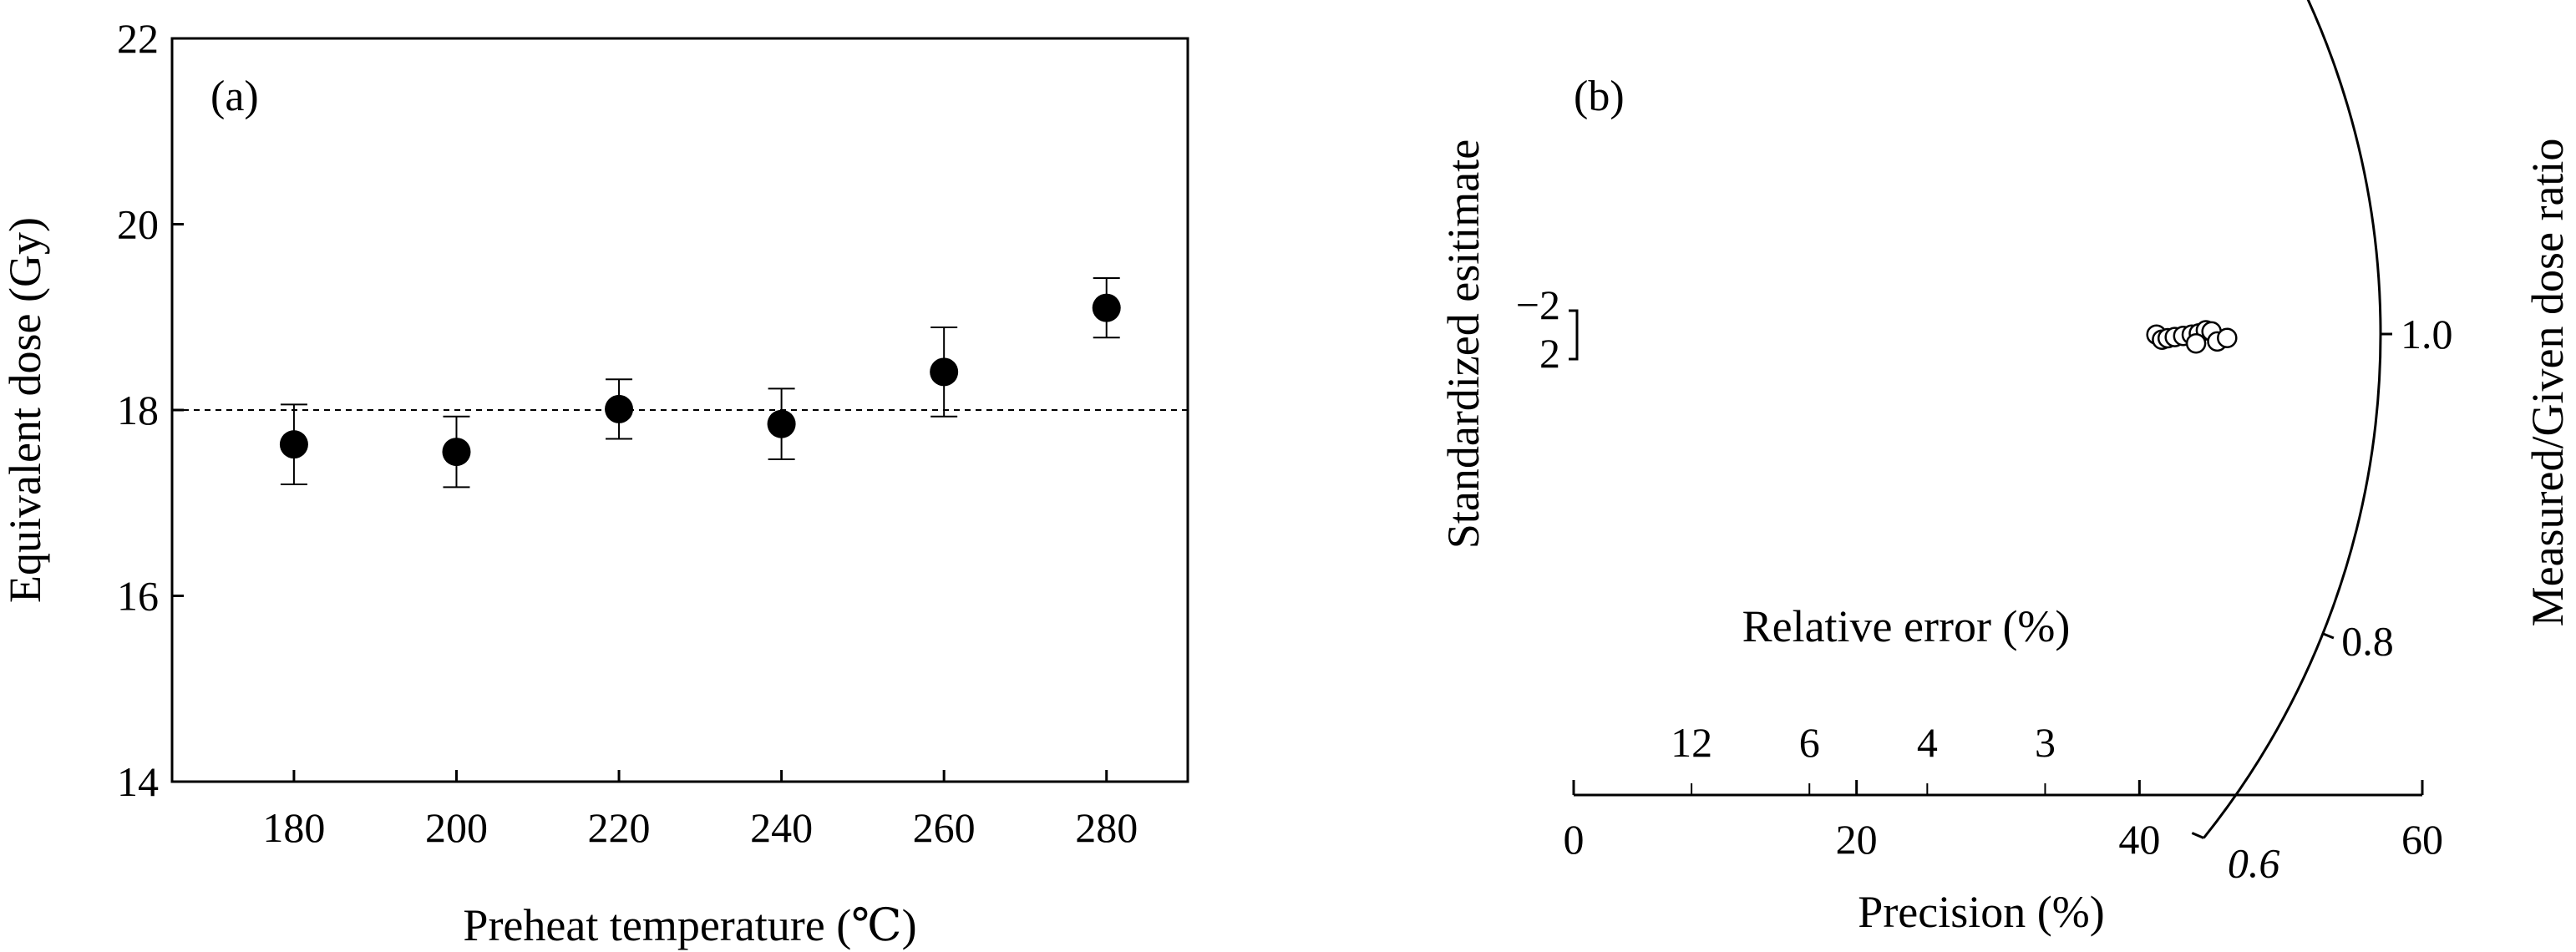 This screenshot has width=2576, height=952. I want to click on panel-b-label: (b), so click(1599, 96).